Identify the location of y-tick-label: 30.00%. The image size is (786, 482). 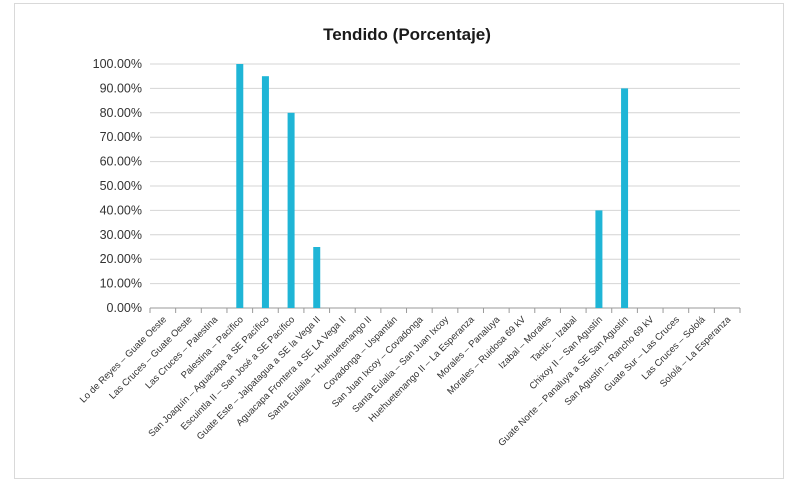
(121, 235).